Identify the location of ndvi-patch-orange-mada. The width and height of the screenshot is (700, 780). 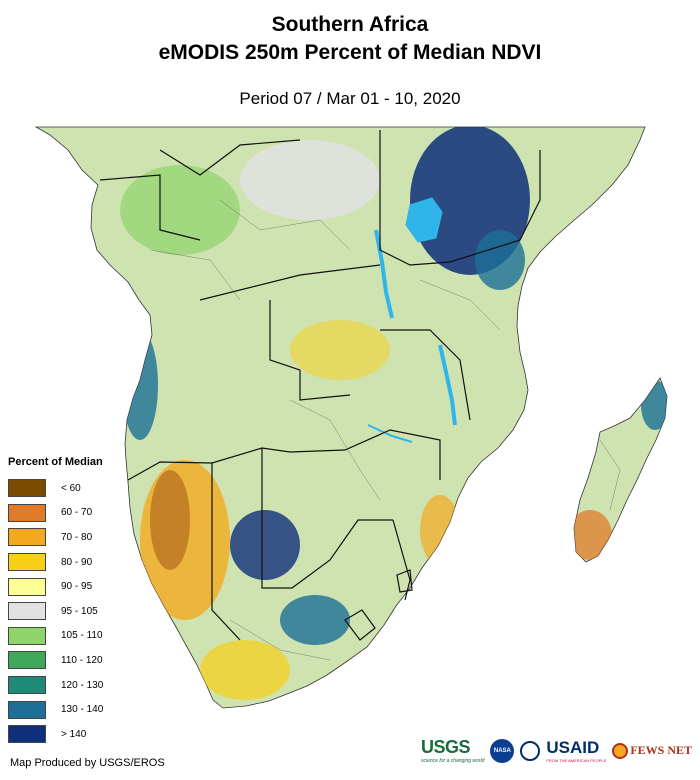
(593, 535).